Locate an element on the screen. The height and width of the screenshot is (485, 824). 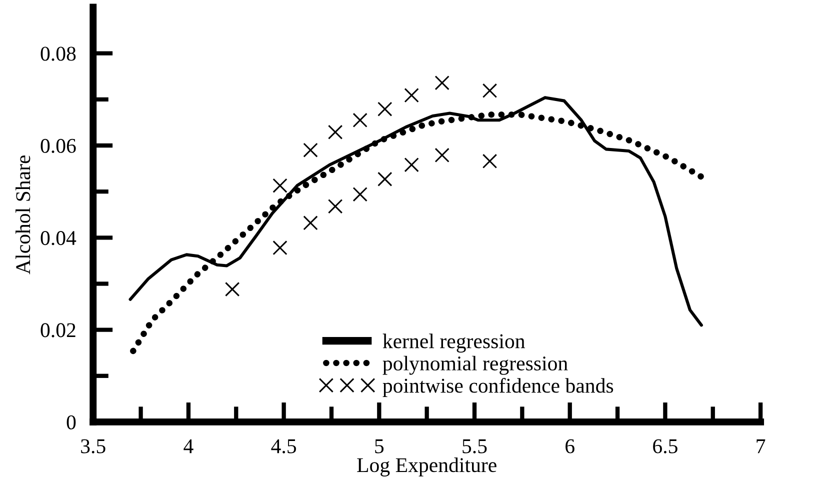
x-tick-label: 3.5 is located at coordinates (93, 446).